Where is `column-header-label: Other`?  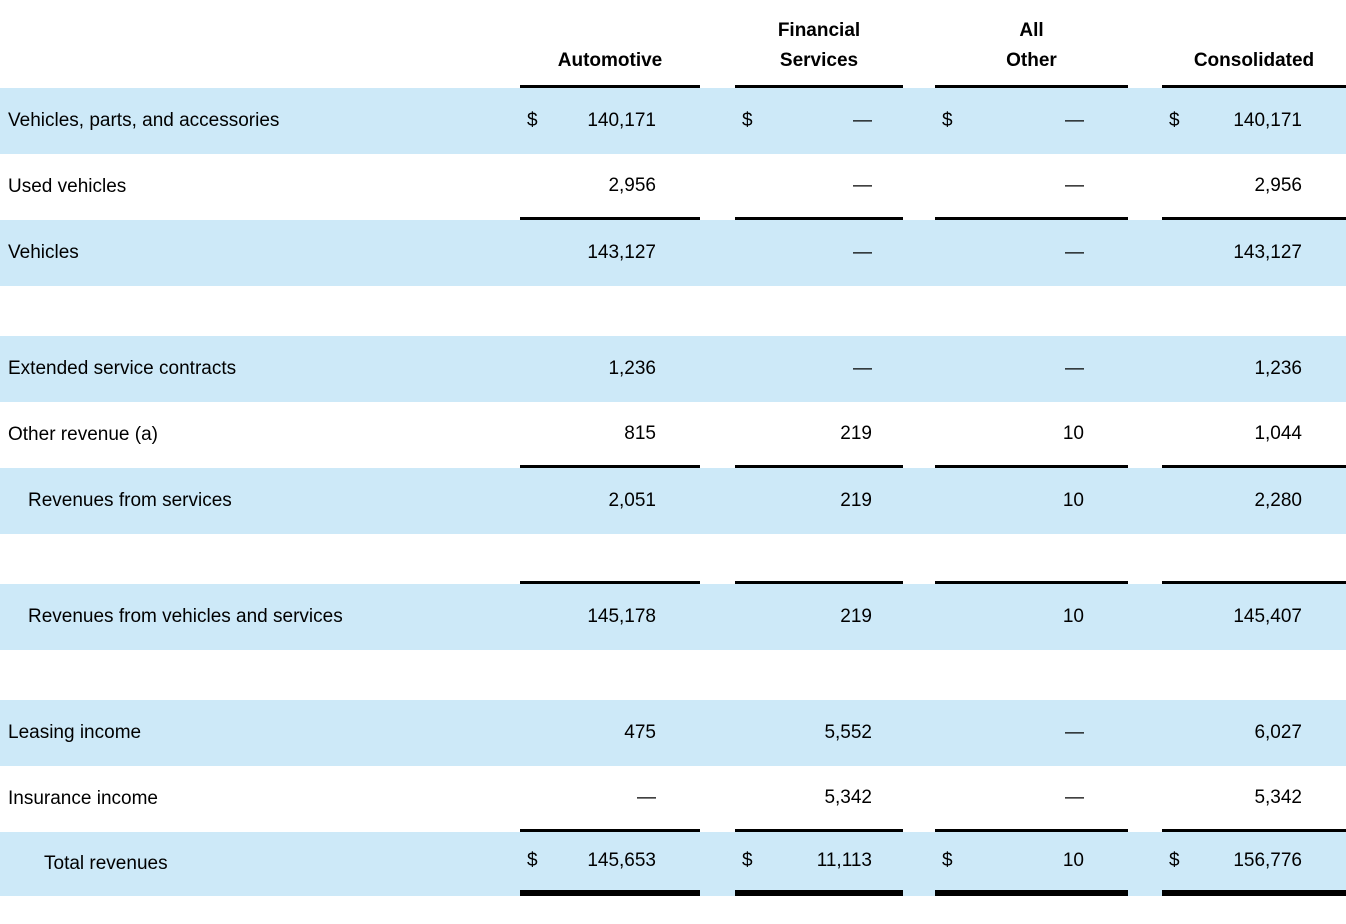 column-header-label: Other is located at coordinates (1031, 60).